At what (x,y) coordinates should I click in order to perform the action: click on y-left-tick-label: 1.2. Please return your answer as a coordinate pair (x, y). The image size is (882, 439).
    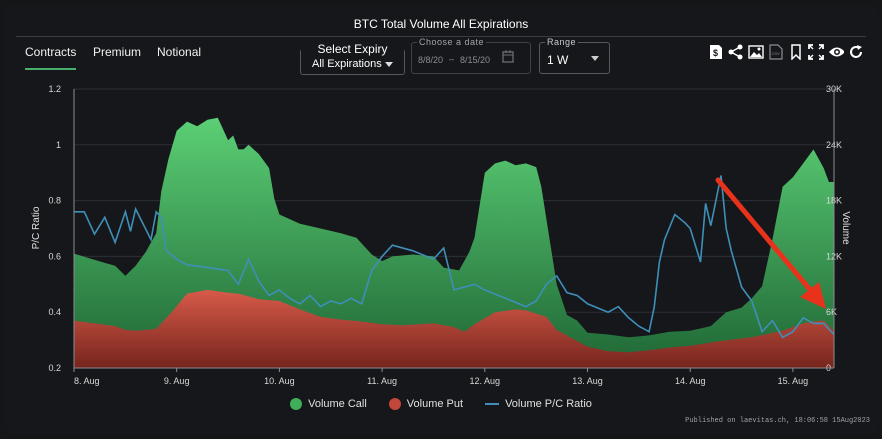
    Looking at the image, I should click on (54, 89).